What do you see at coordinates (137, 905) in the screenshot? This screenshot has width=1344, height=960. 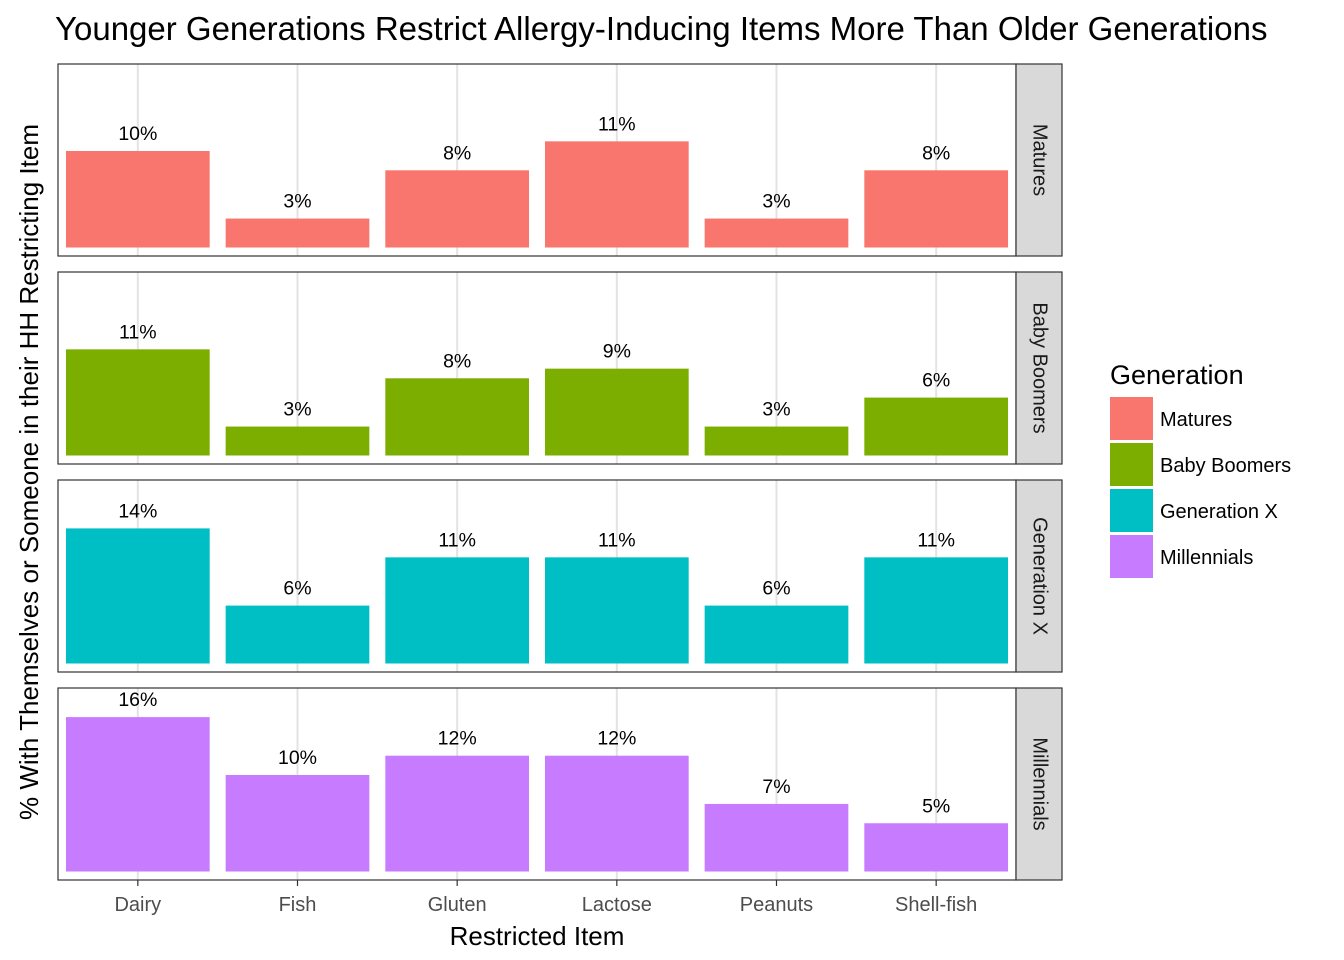 I see `x-tick-label: Dairy` at bounding box center [137, 905].